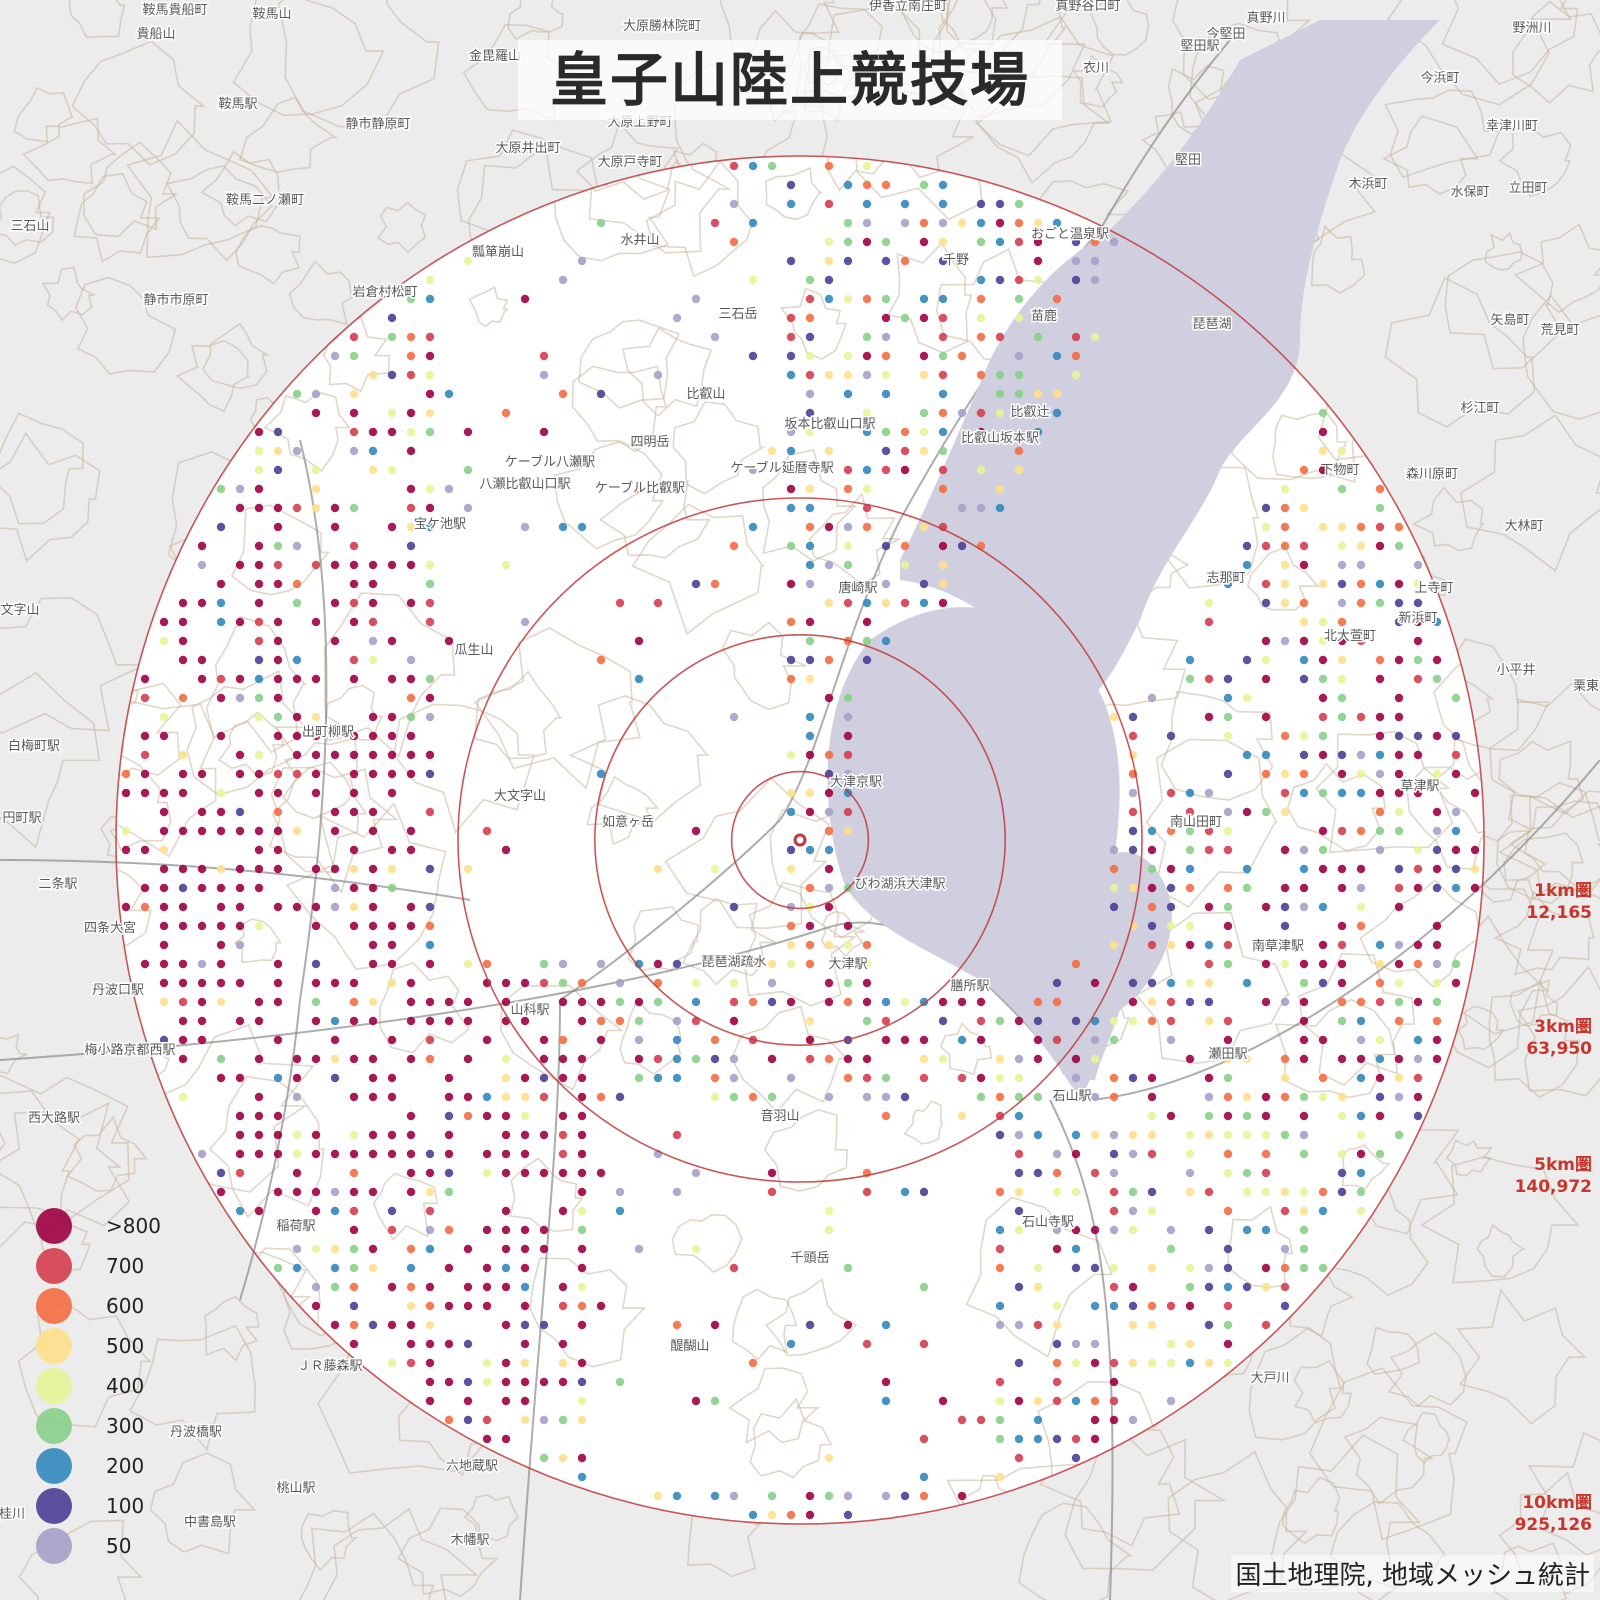  What do you see at coordinates (54, 1306) in the screenshot?
I see `legend-swatch` at bounding box center [54, 1306].